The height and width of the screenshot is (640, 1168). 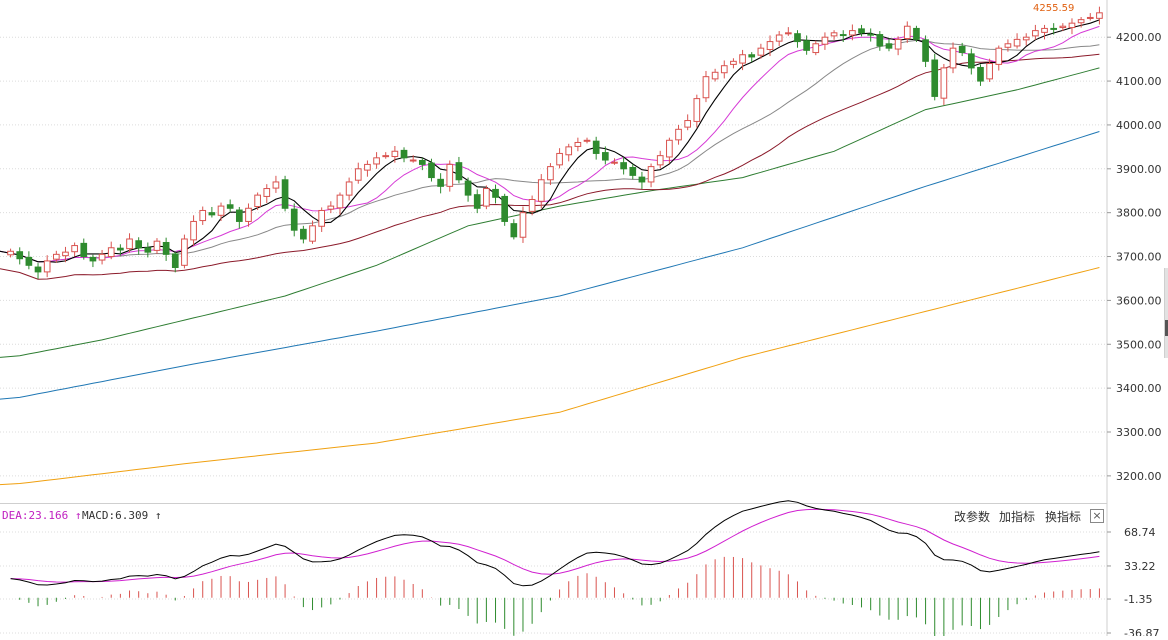 I want to click on scrollbar-handle, so click(x=1166, y=313).